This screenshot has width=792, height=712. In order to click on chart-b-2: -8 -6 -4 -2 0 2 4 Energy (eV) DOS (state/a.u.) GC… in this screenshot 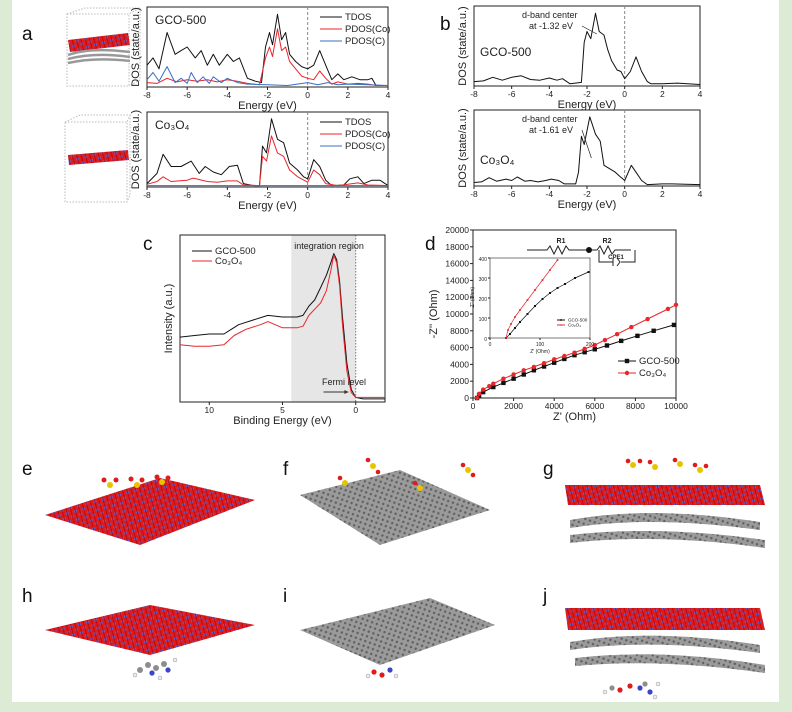, I will do `click(580, 58)`.